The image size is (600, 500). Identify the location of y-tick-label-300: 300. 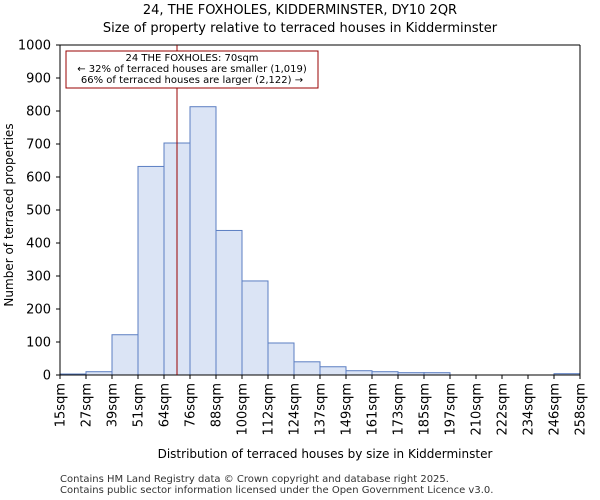
(38, 277).